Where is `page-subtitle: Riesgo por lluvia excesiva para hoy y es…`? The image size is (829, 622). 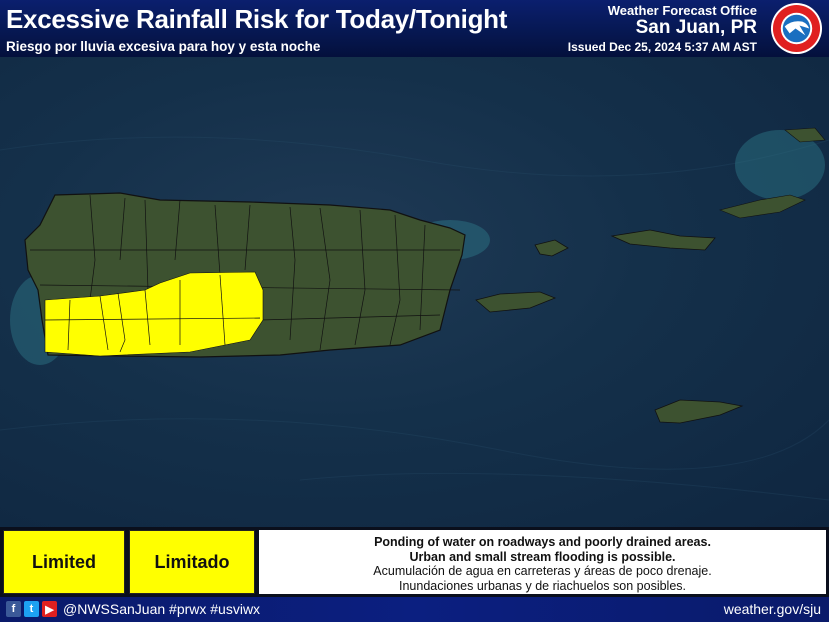 page-subtitle: Riesgo por lluvia excesiva para hoy y es… is located at coordinates (163, 46).